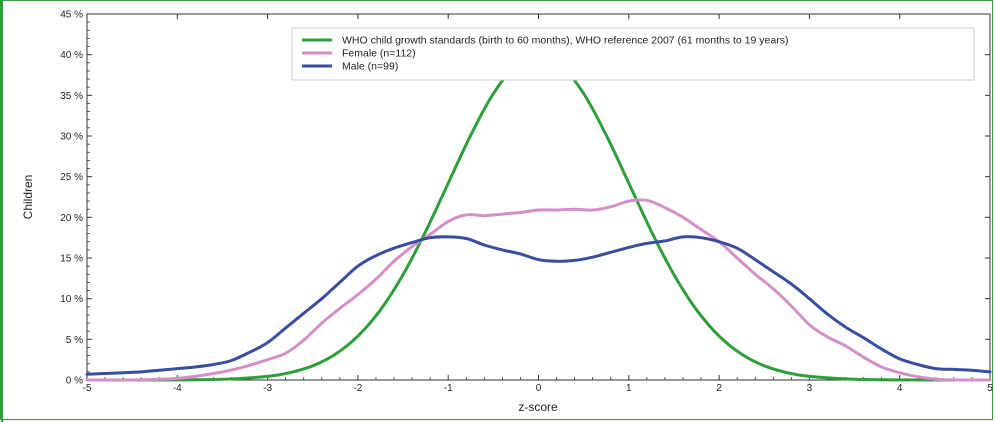 This screenshot has width=995, height=422. What do you see at coordinates (71, 137) in the screenshot?
I see `y-tick-label: 30 %` at bounding box center [71, 137].